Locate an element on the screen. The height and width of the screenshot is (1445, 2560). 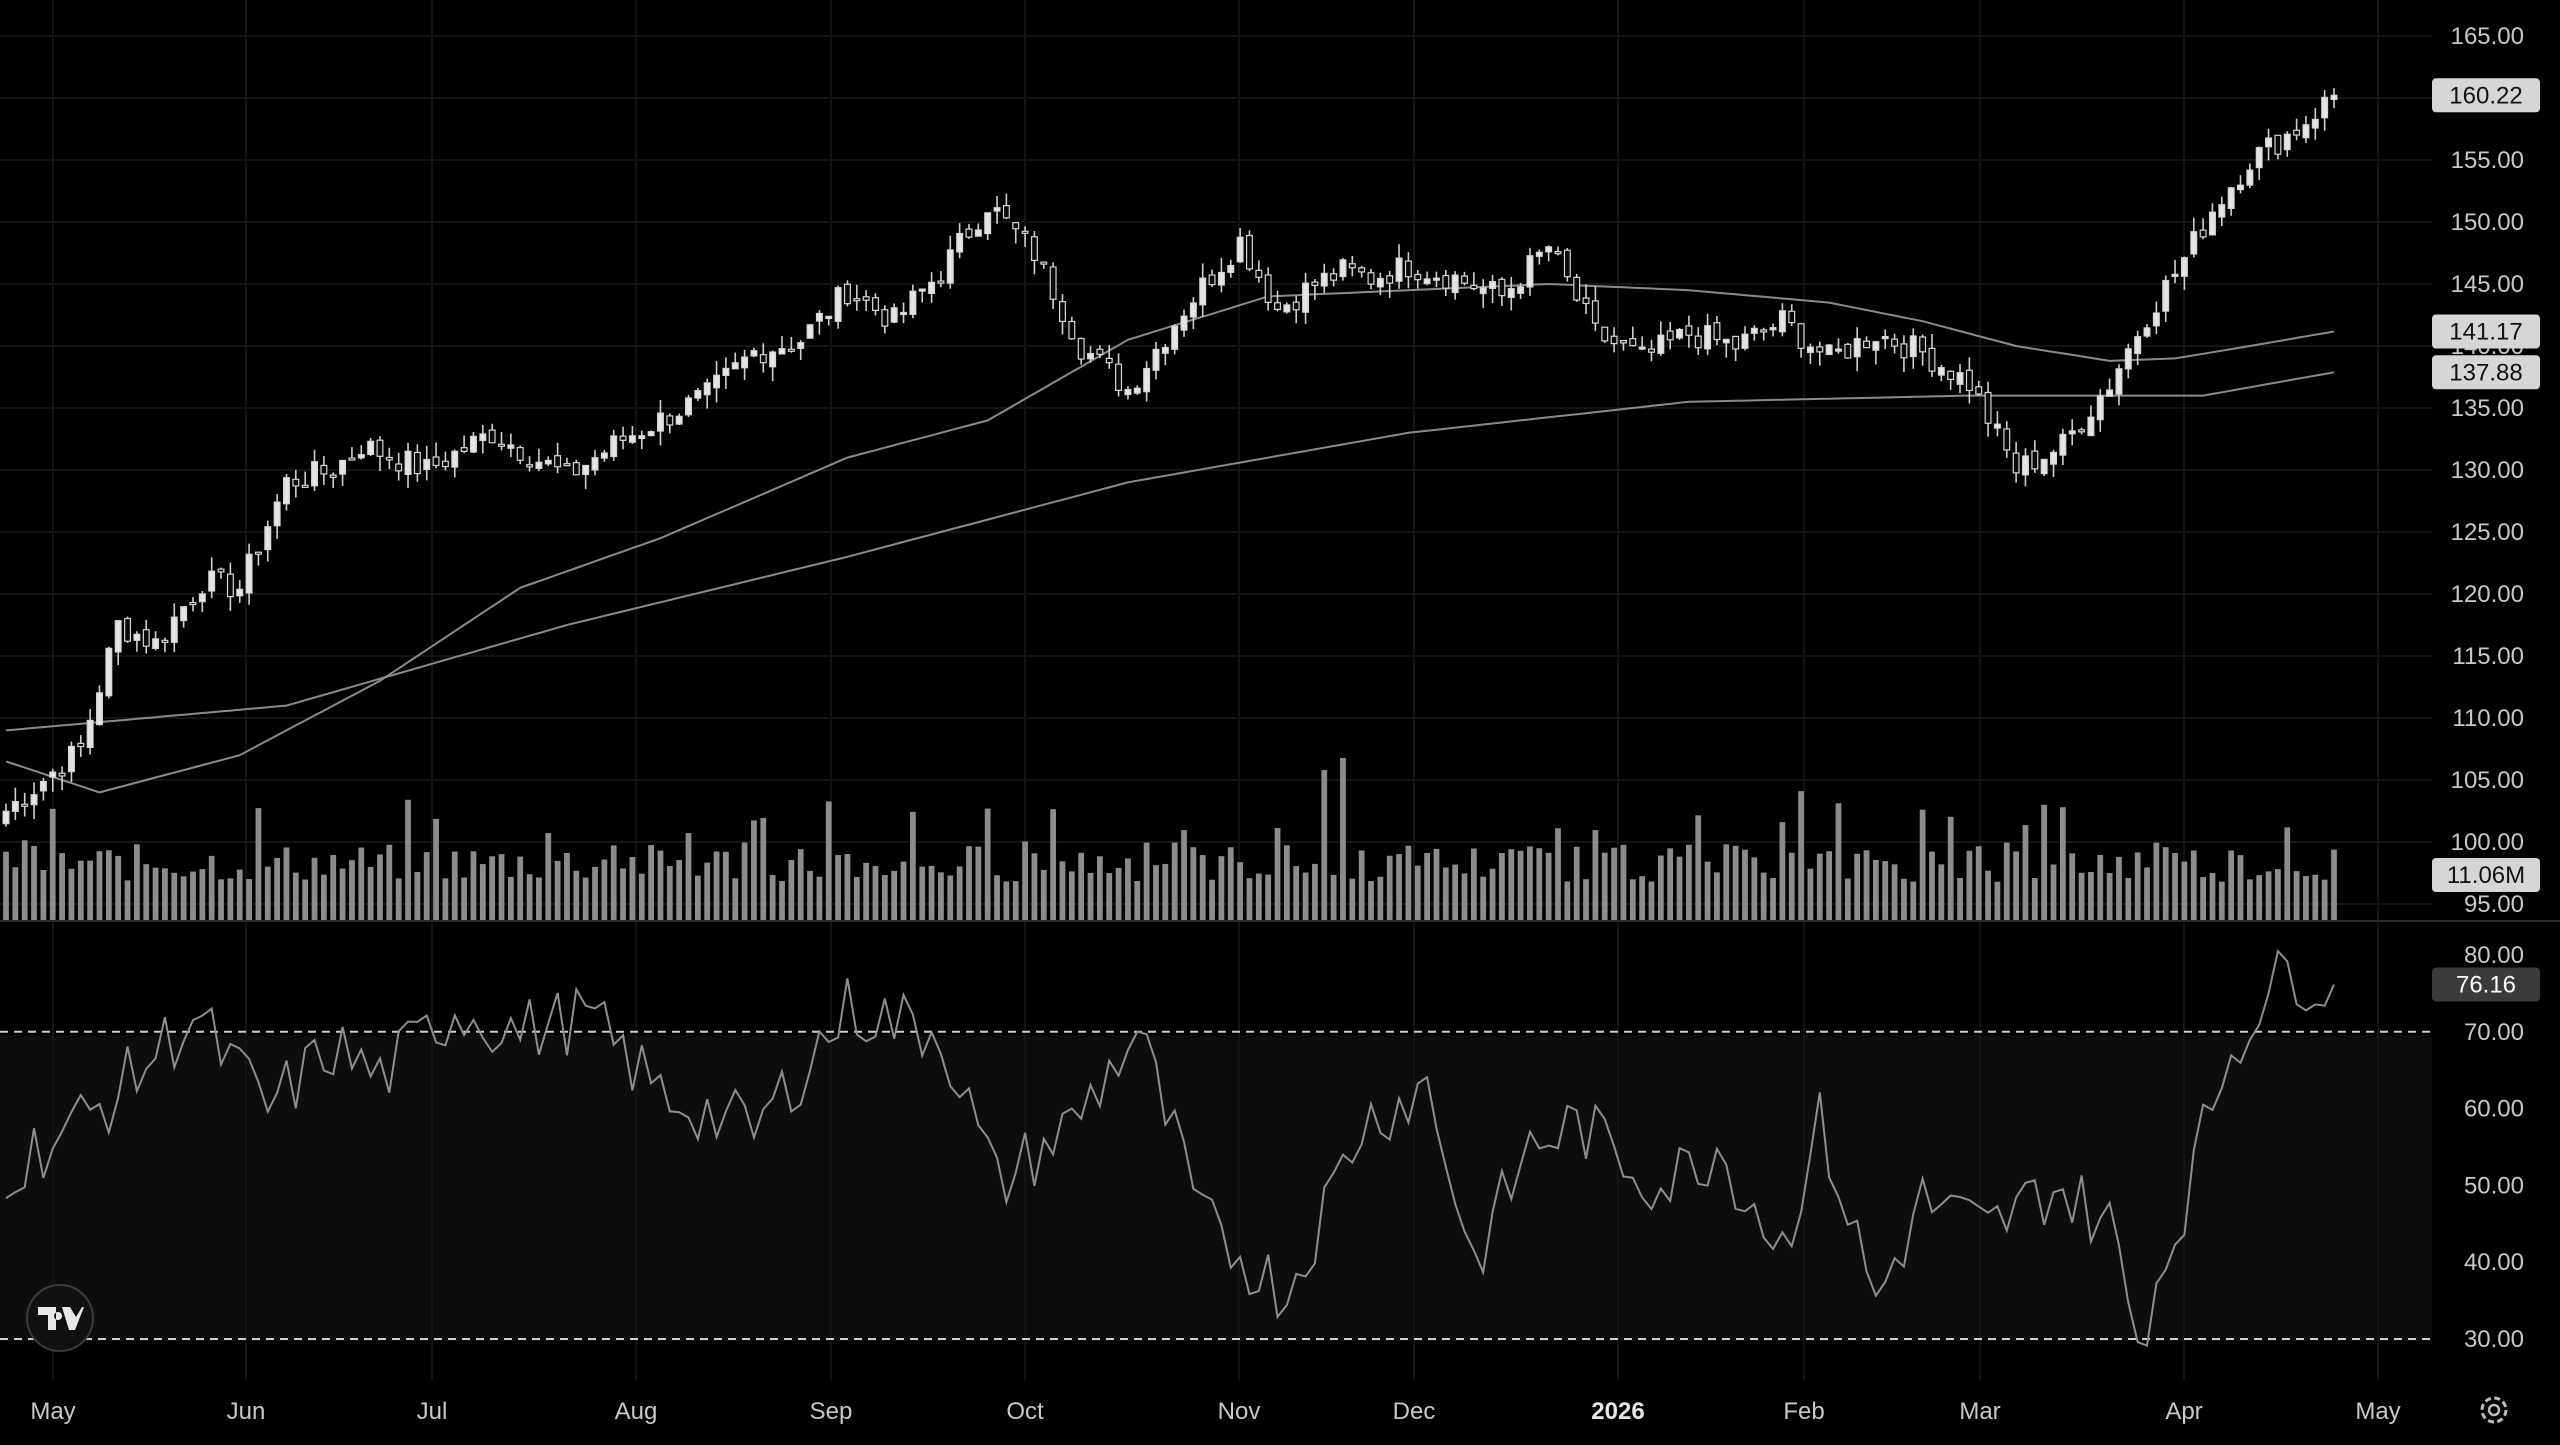
month-label: Sep is located at coordinates (831, 1411).